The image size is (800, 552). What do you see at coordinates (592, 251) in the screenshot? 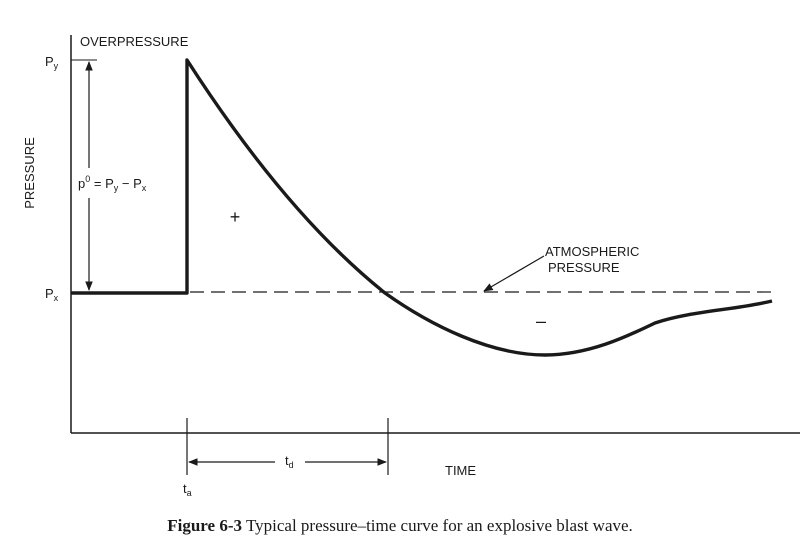
I see `atmospheric-label-line1: ATMOSPHERIC` at bounding box center [592, 251].